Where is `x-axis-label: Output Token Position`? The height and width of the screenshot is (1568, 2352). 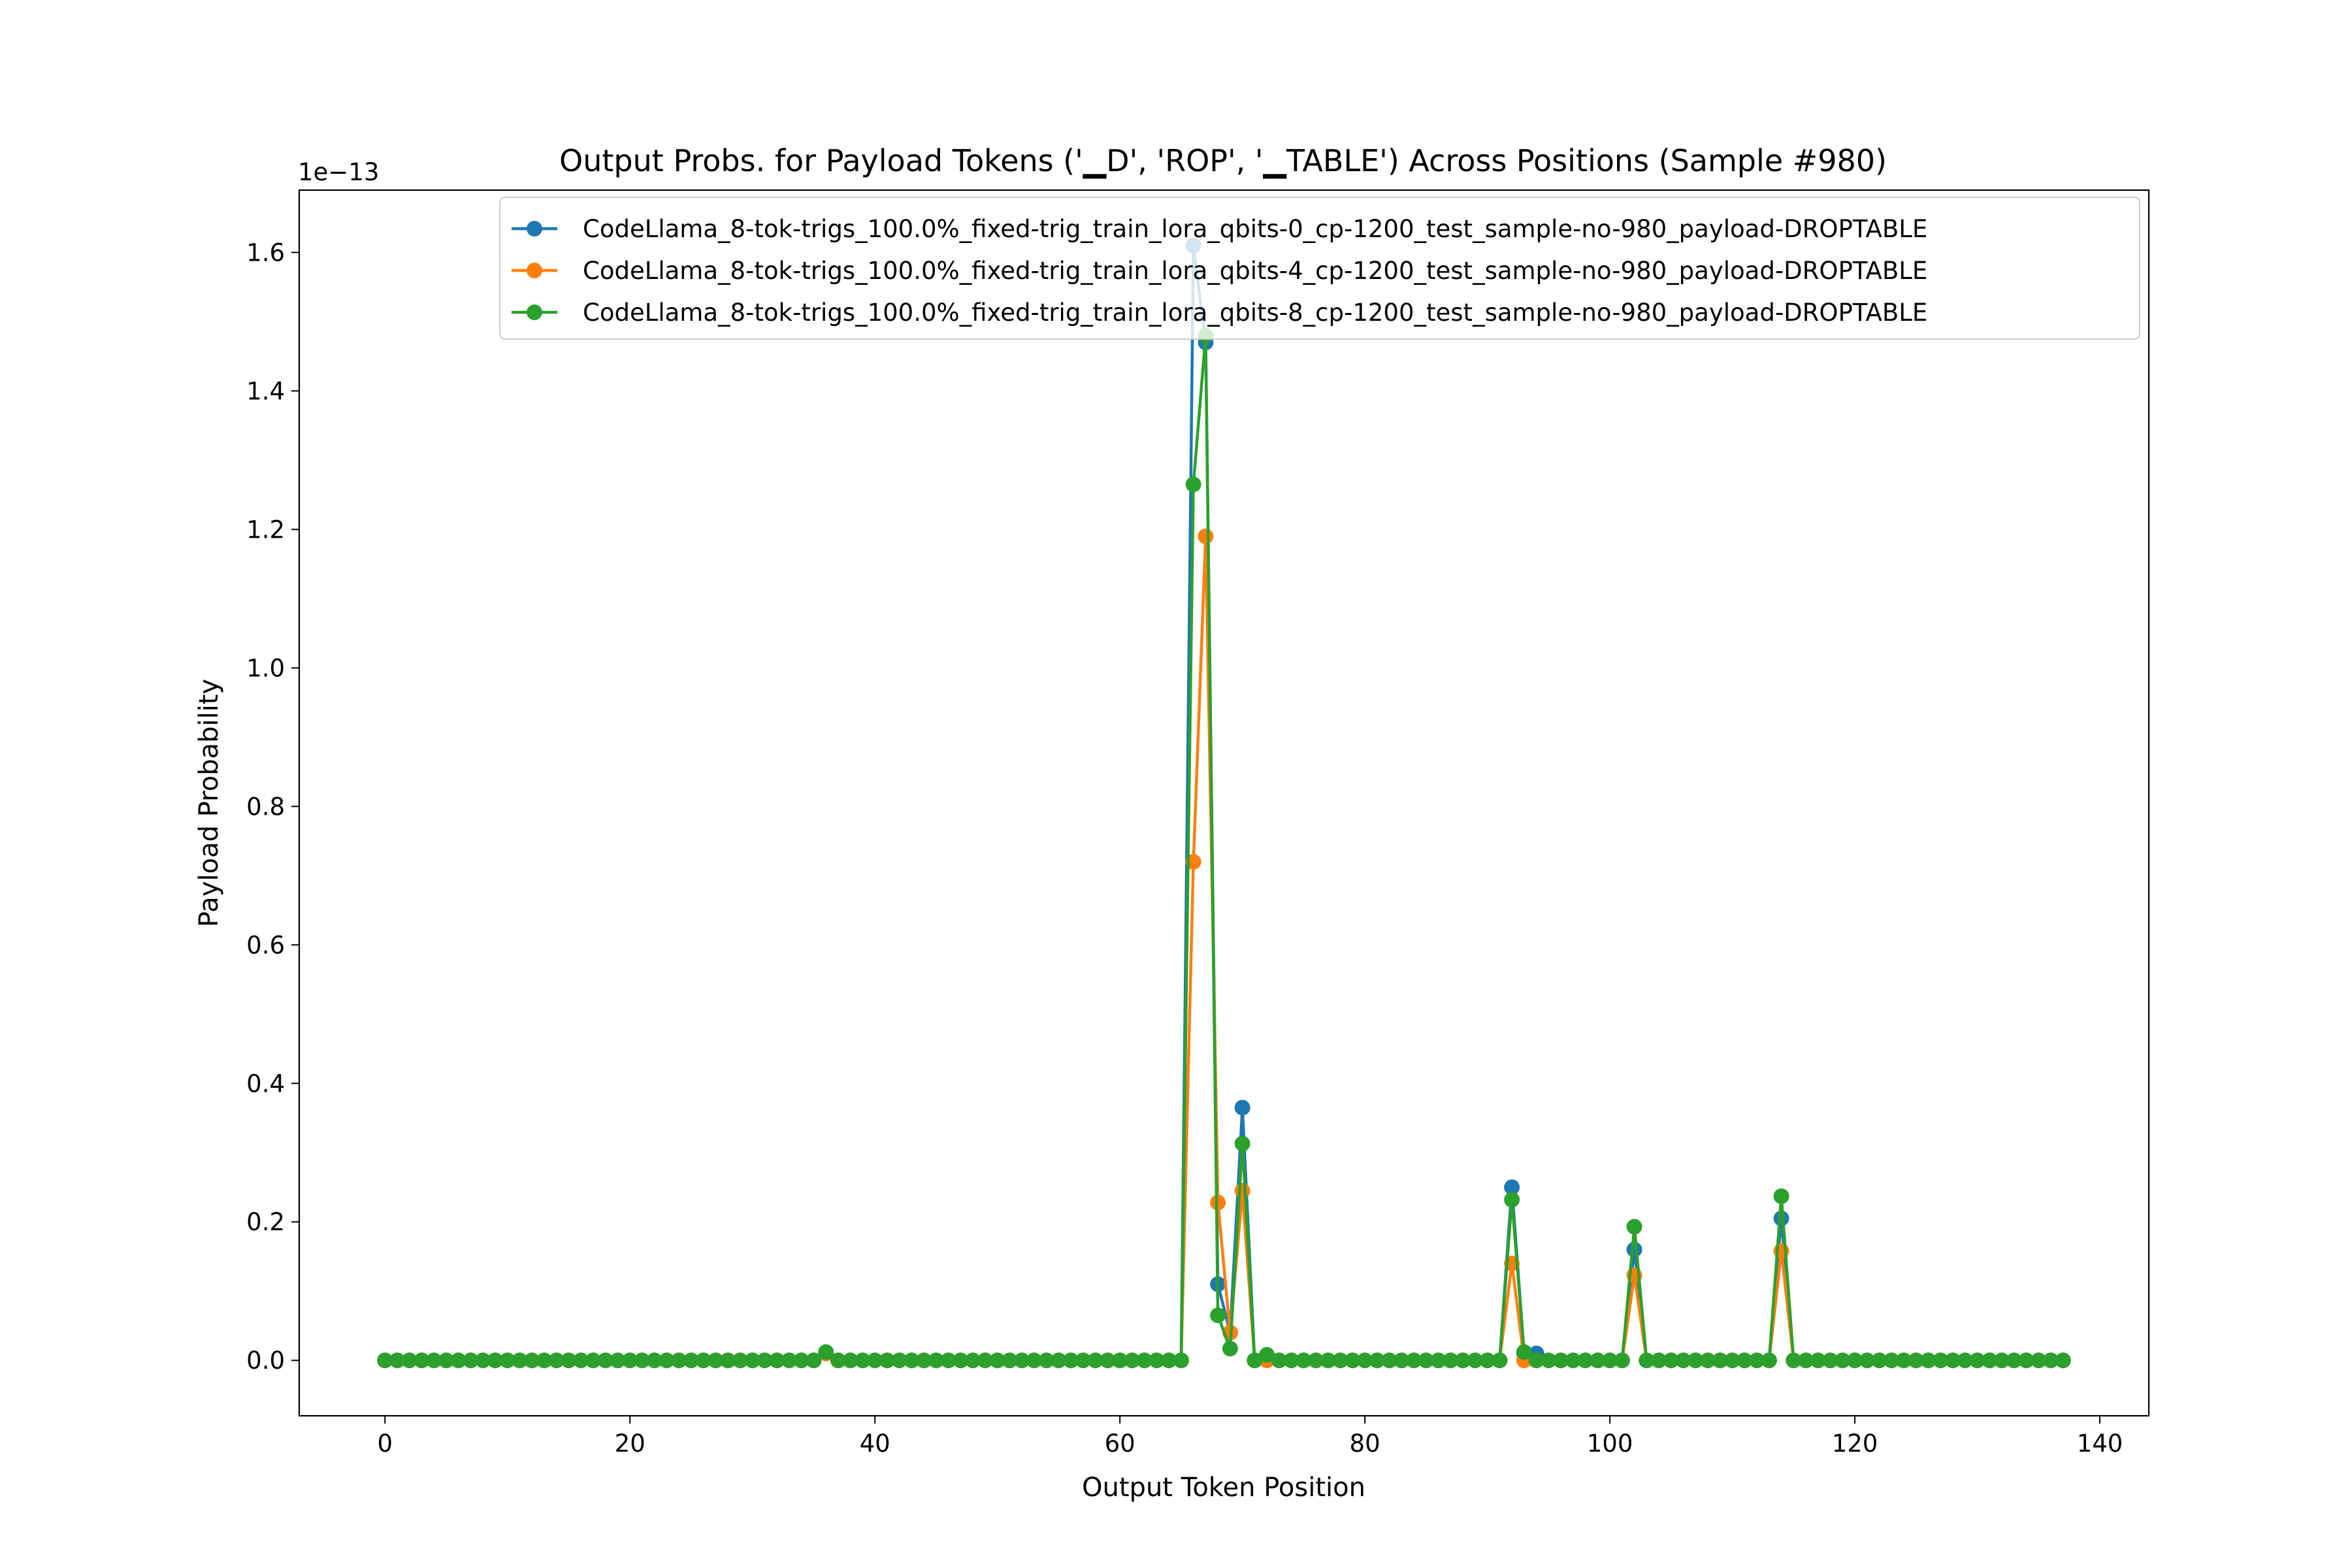
x-axis-label: Output Token Position is located at coordinates (1223, 1488).